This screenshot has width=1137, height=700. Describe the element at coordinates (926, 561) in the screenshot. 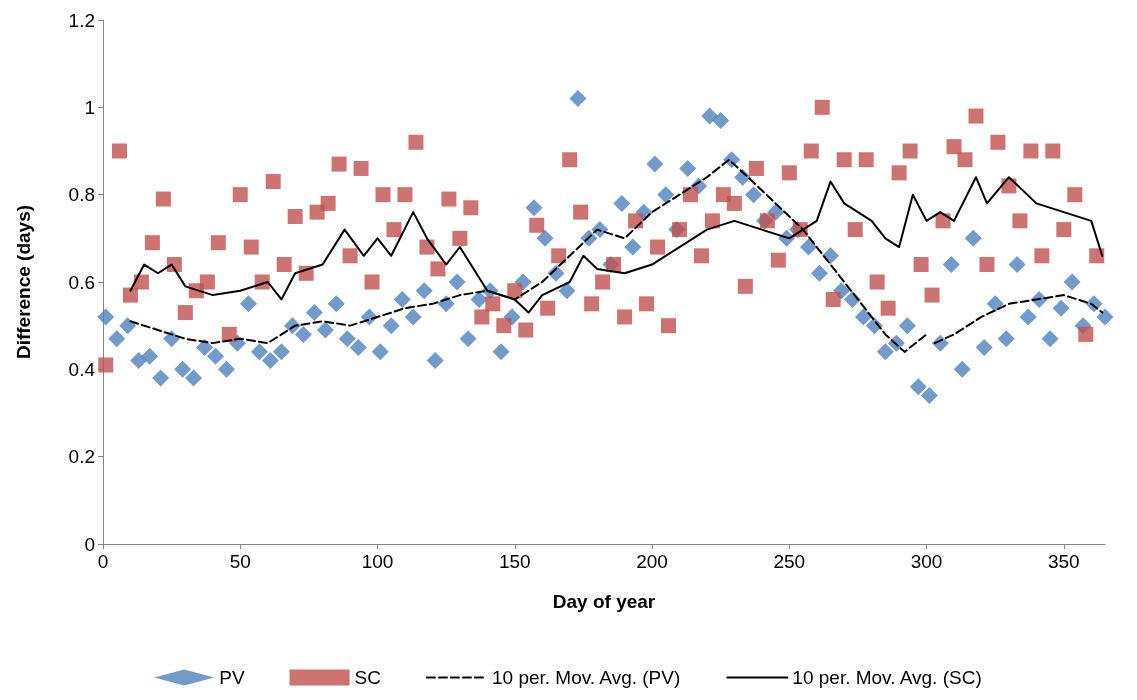

I see `x-tick-label: 300` at that location.